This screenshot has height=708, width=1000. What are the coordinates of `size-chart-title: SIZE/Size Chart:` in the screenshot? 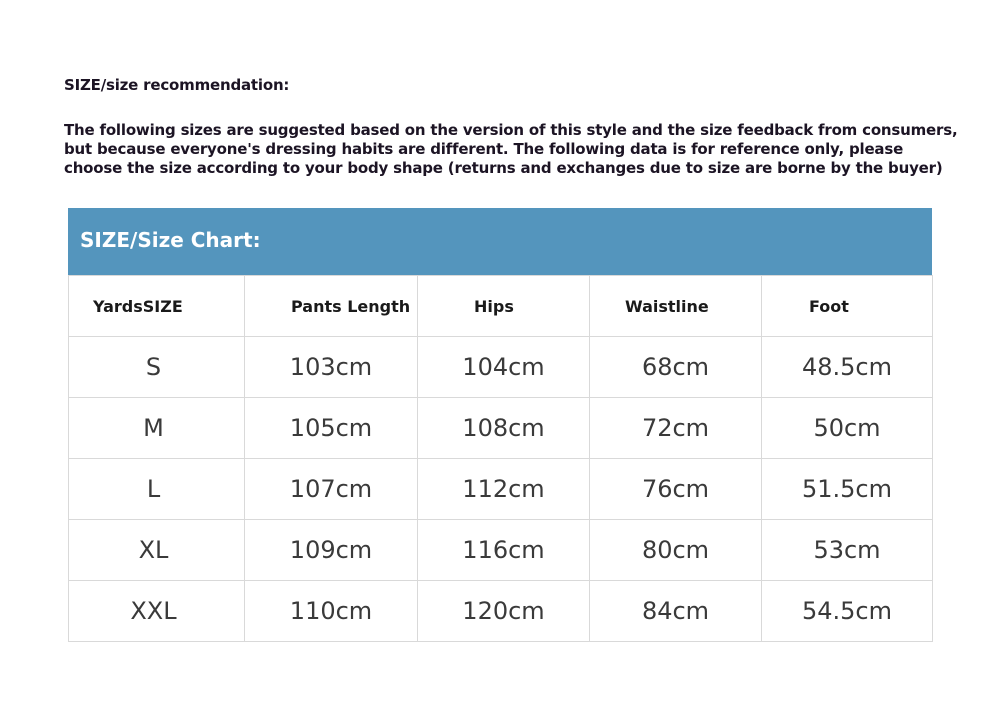 It's located at (170, 240).